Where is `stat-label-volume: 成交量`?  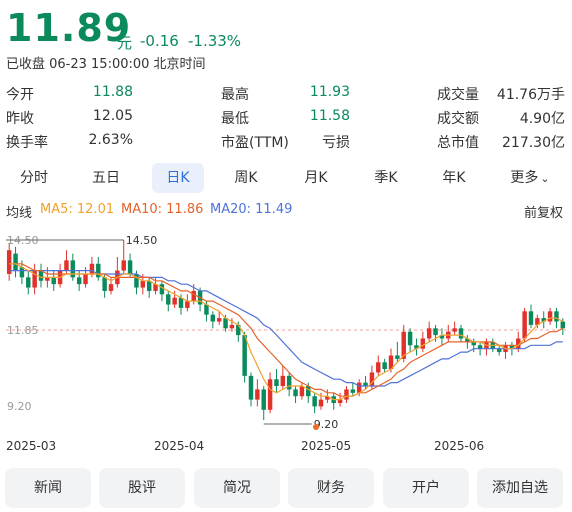 stat-label-volume: 成交量 is located at coordinates (458, 95).